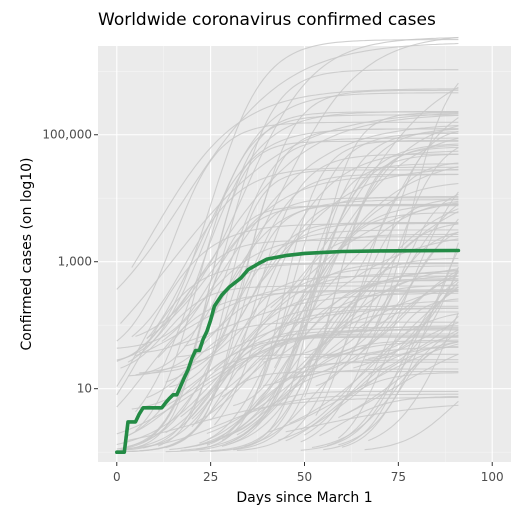 The width and height of the screenshot is (530, 519). What do you see at coordinates (117, 477) in the screenshot?
I see `x-tick-label: 0` at bounding box center [117, 477].